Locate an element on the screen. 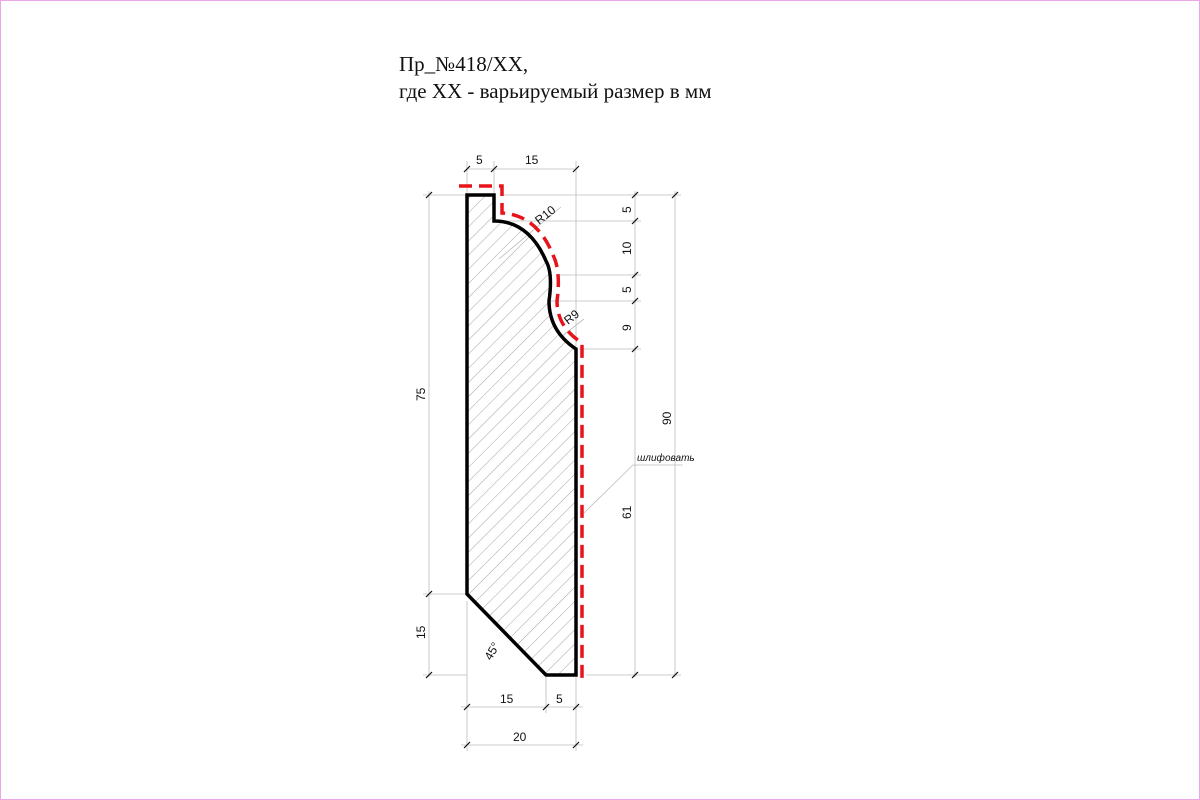  dim-overall-90: 90 is located at coordinates (667, 418).